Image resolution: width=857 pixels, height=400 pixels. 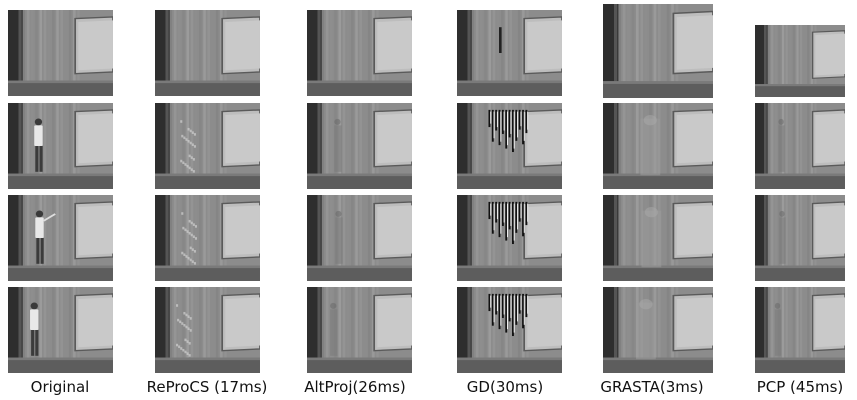 I want to click on column-label-reprocs: ReProCS (17ms), so click(x=207, y=387).